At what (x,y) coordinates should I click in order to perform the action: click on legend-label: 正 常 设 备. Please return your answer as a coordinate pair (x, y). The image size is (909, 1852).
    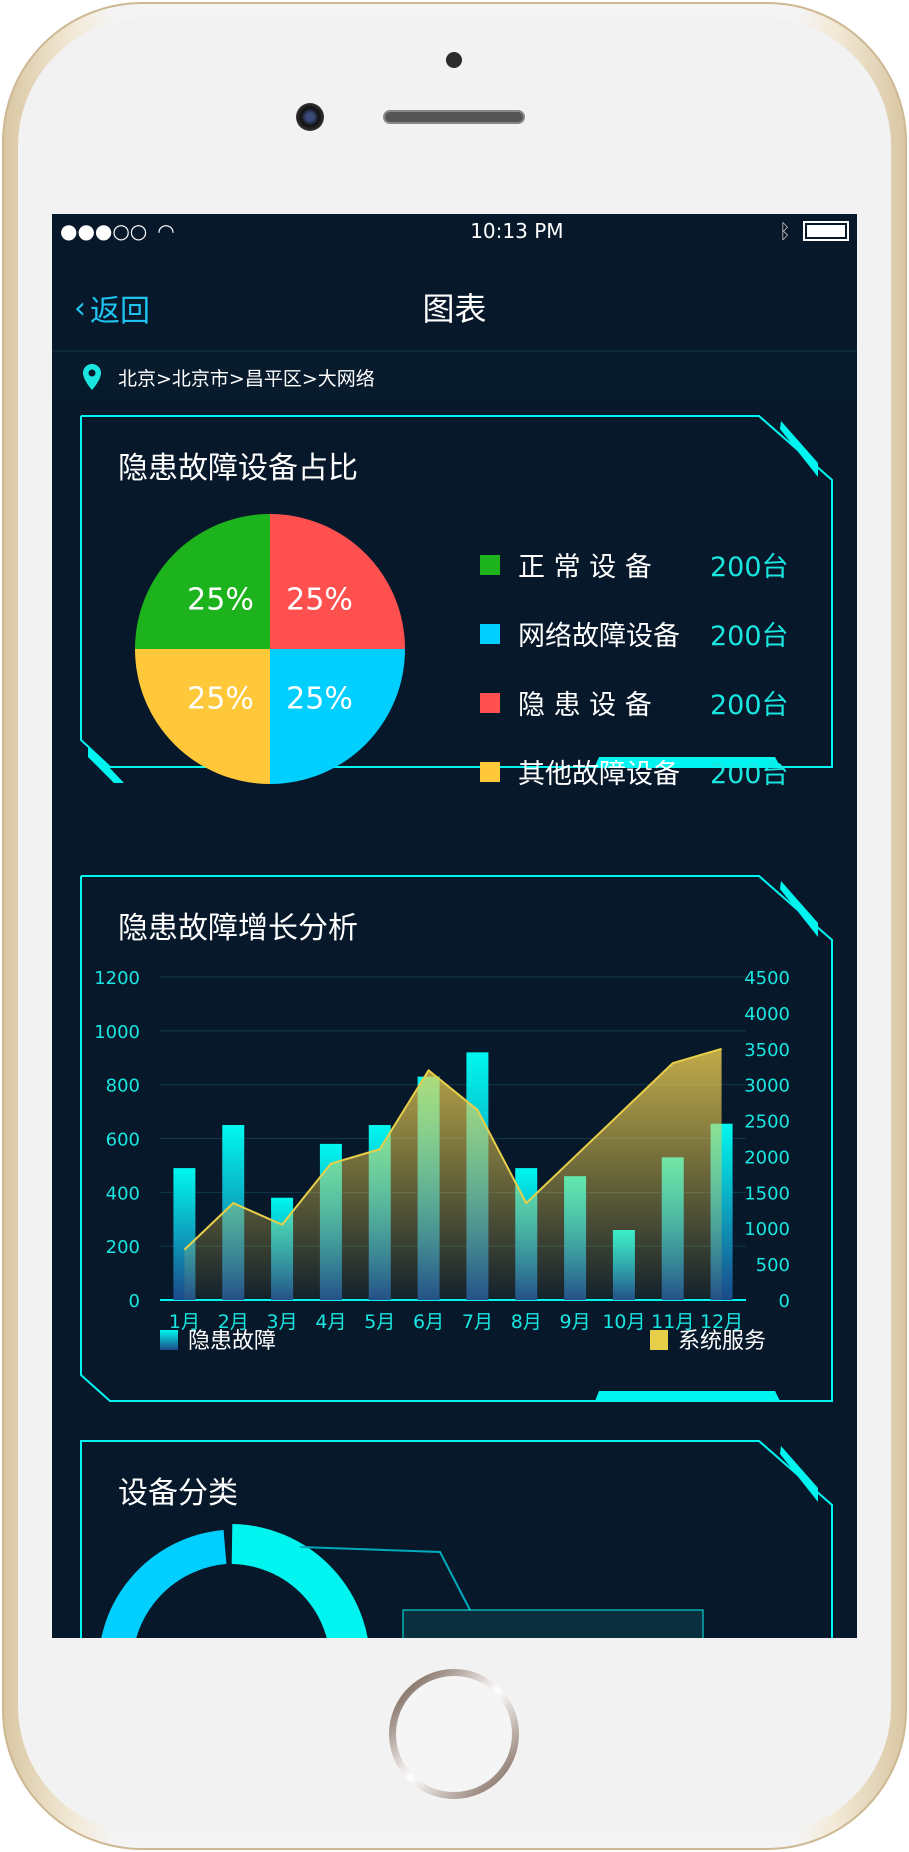
    Looking at the image, I should click on (585, 567).